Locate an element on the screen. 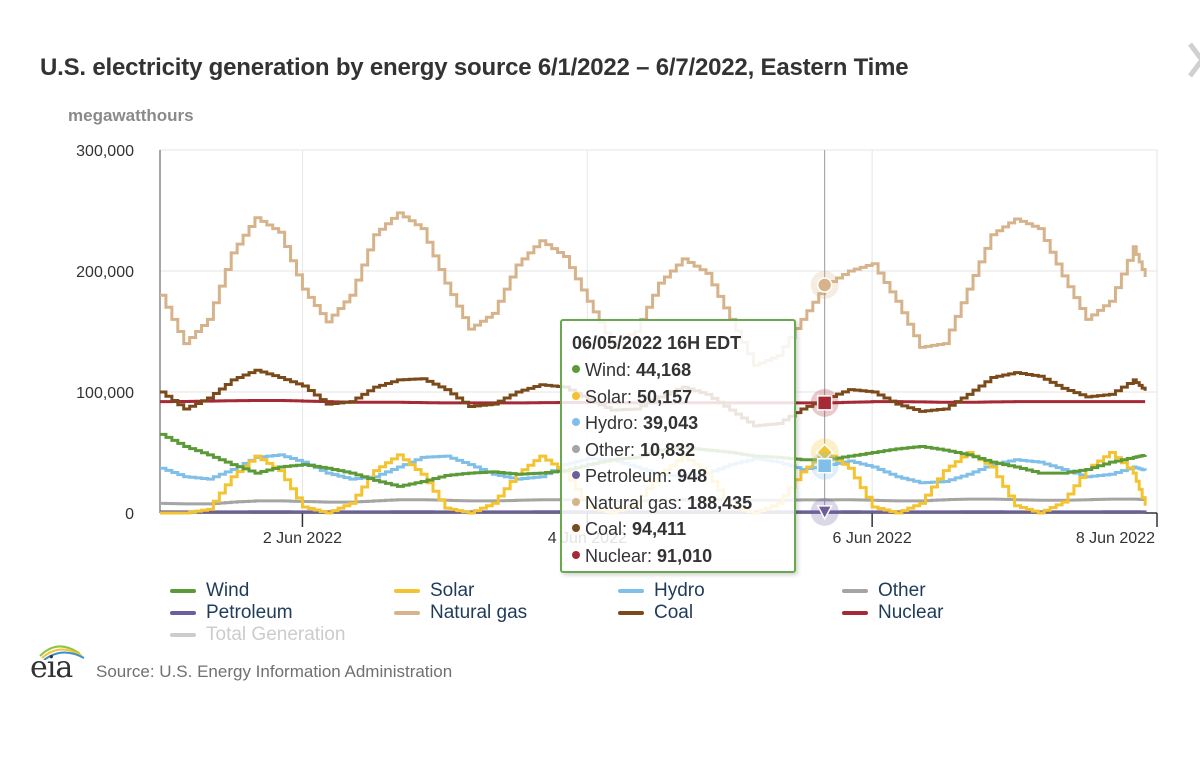 The height and width of the screenshot is (764, 1200). hover-markers is located at coordinates (824, 398).